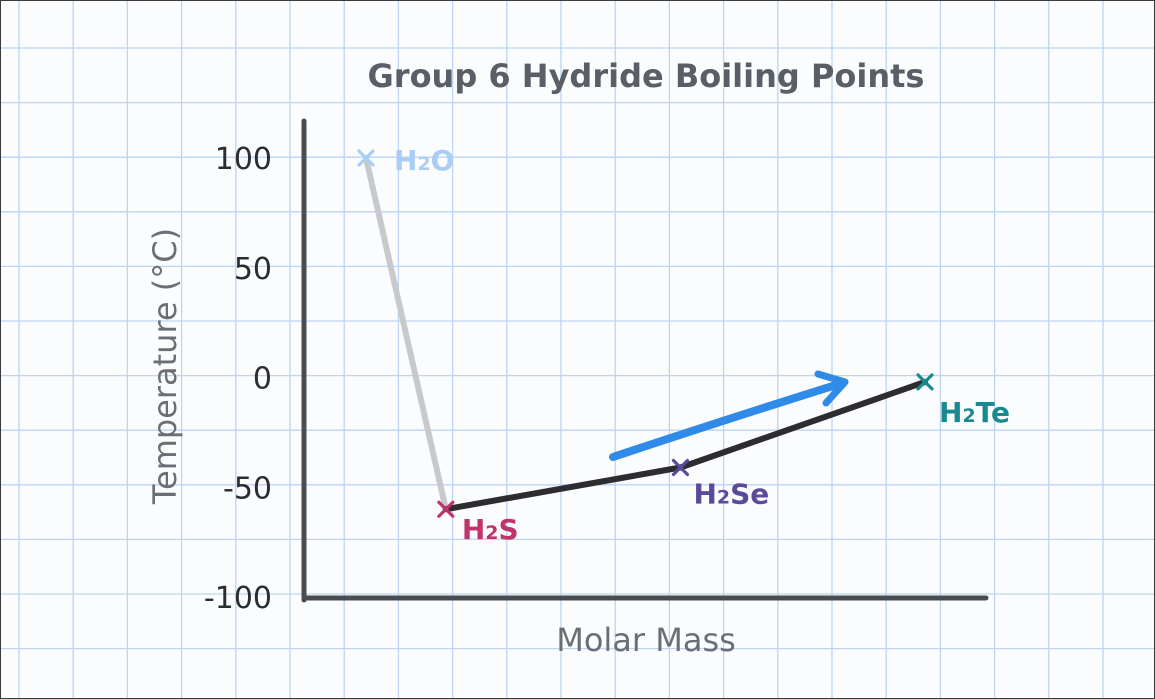 The image size is (1155, 699). I want to click on line-segment-H2O-H2S, so click(406, 334).